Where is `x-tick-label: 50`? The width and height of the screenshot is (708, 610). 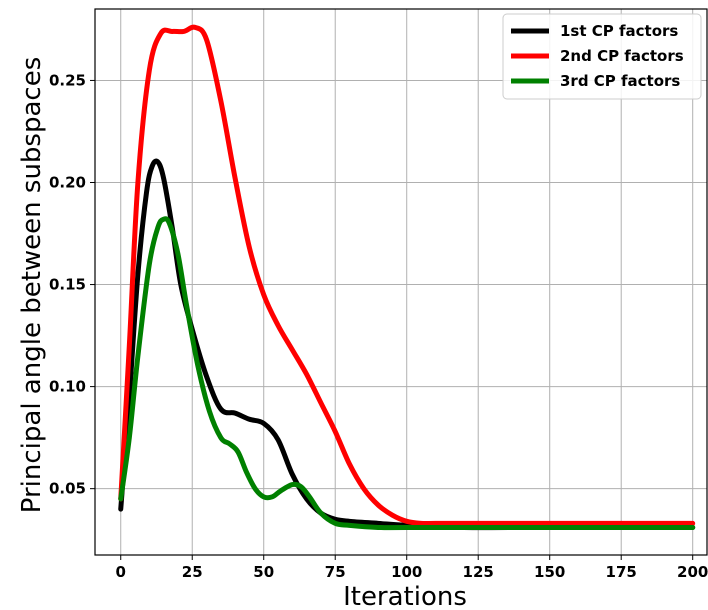
x-tick-label: 50 is located at coordinates (263, 572).